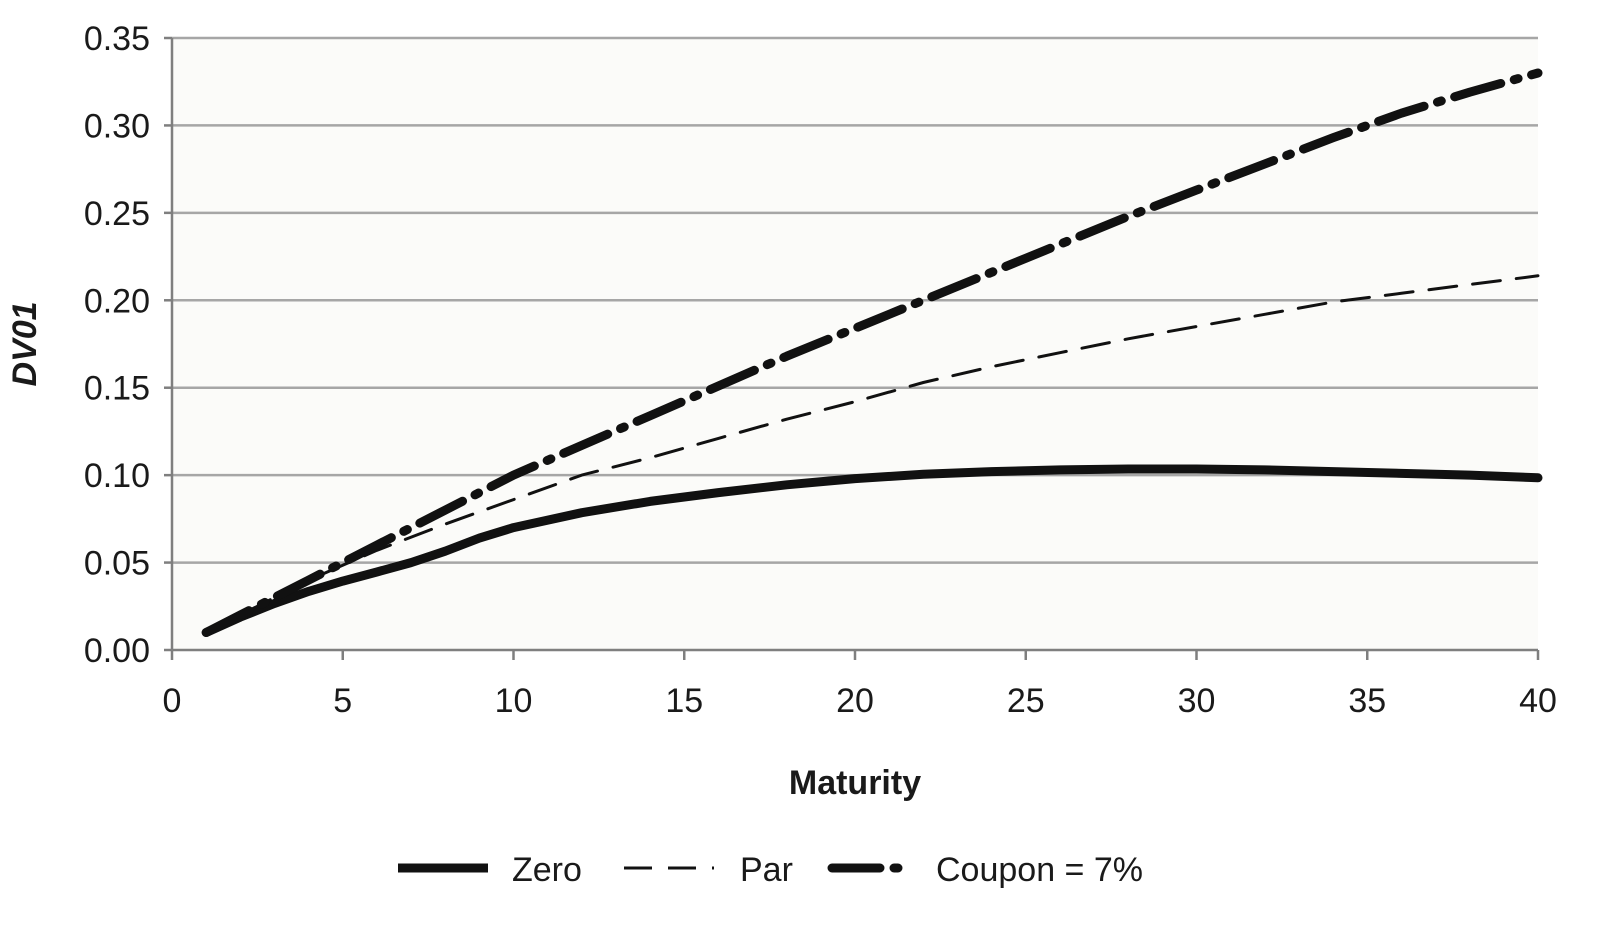 This screenshot has height=932, width=1602. I want to click on y-axis-title: DV01, so click(25, 343).